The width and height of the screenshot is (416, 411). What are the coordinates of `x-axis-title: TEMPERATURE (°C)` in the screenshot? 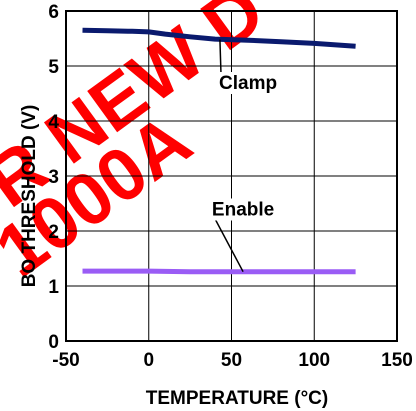 It's located at (237, 398).